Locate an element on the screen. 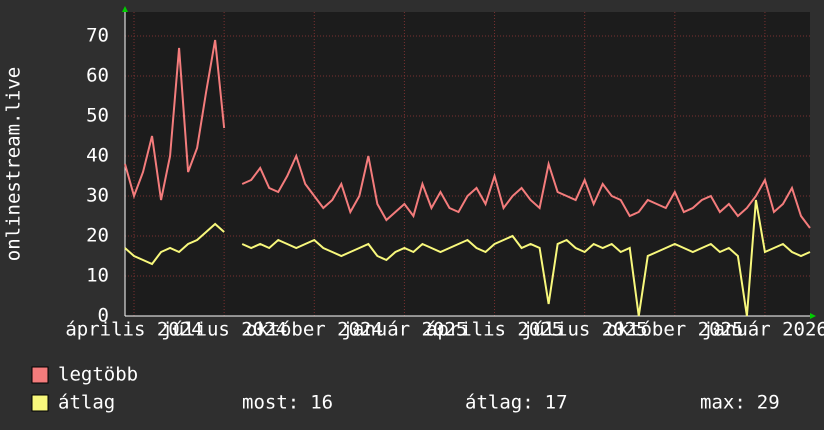 This screenshot has height=430, width=824. y-tick-label: 40 is located at coordinates (97, 156).